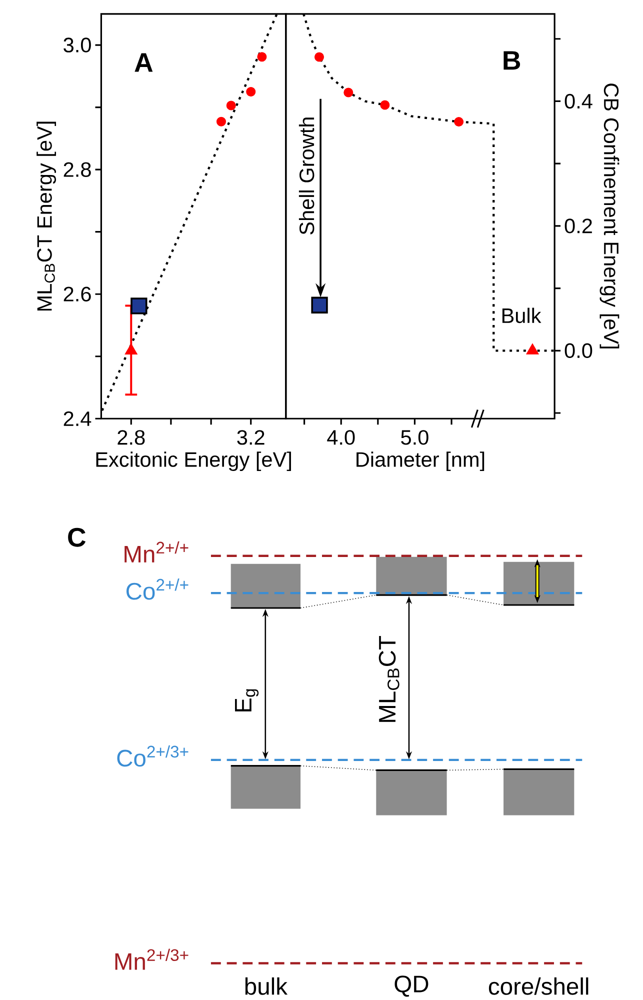  I want to click on text: Mn$^{2+/3+}$, so click(151, 959).